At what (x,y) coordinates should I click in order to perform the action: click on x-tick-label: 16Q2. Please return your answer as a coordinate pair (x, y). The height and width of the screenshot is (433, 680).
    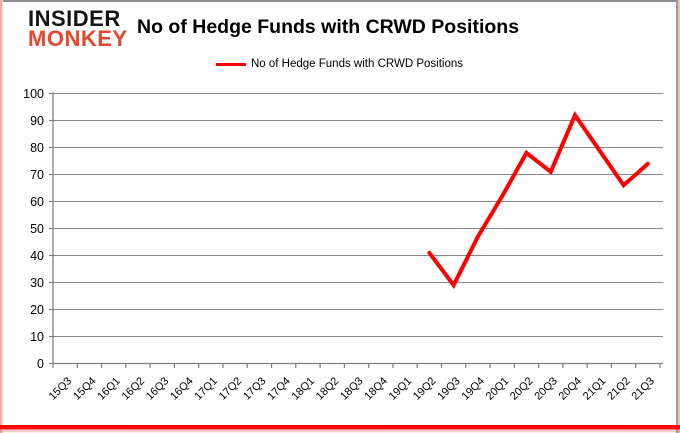
    Looking at the image, I should click on (134, 389).